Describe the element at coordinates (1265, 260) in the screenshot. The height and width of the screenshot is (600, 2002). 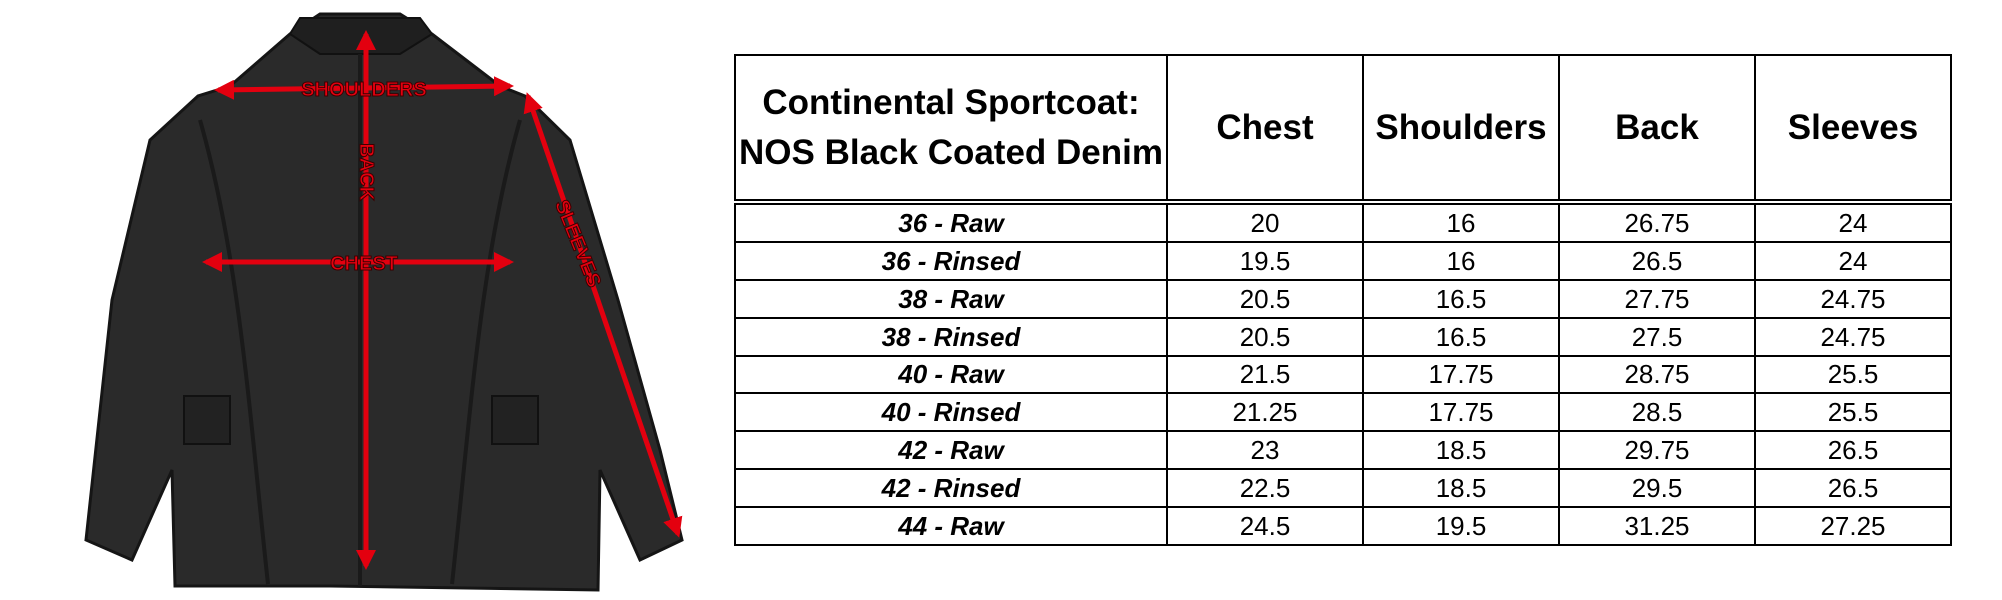
I see `chest-cell: 19.5` at that location.